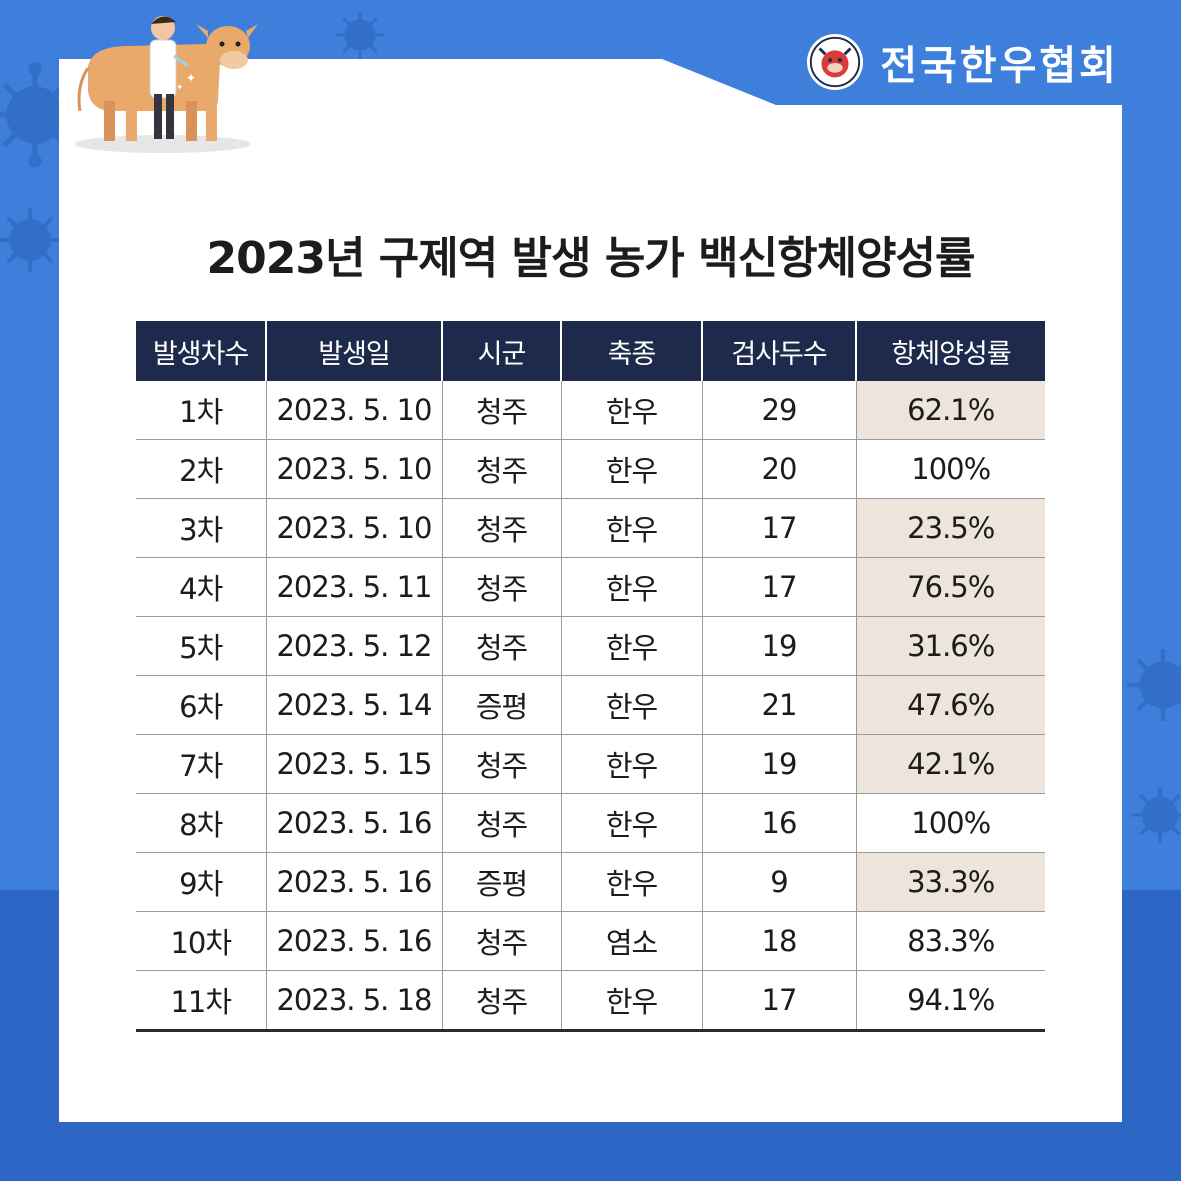 This screenshot has height=1181, width=1181. Describe the element at coordinates (950, 705) in the screenshot. I see `table-cell: 47.6%` at that location.